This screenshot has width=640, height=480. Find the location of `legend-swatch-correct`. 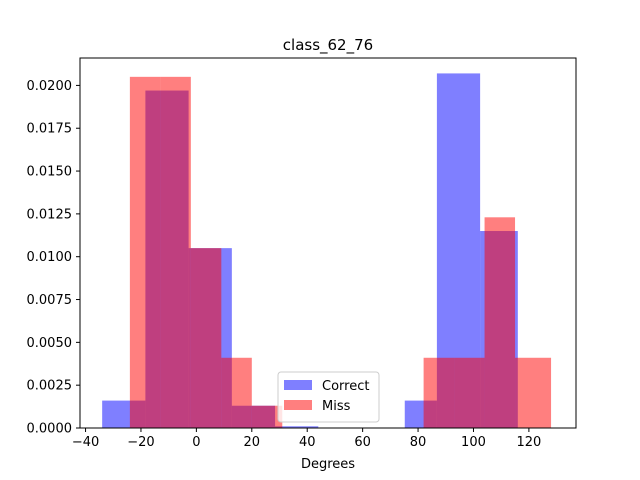

legend-swatch-correct is located at coordinates (298, 385).